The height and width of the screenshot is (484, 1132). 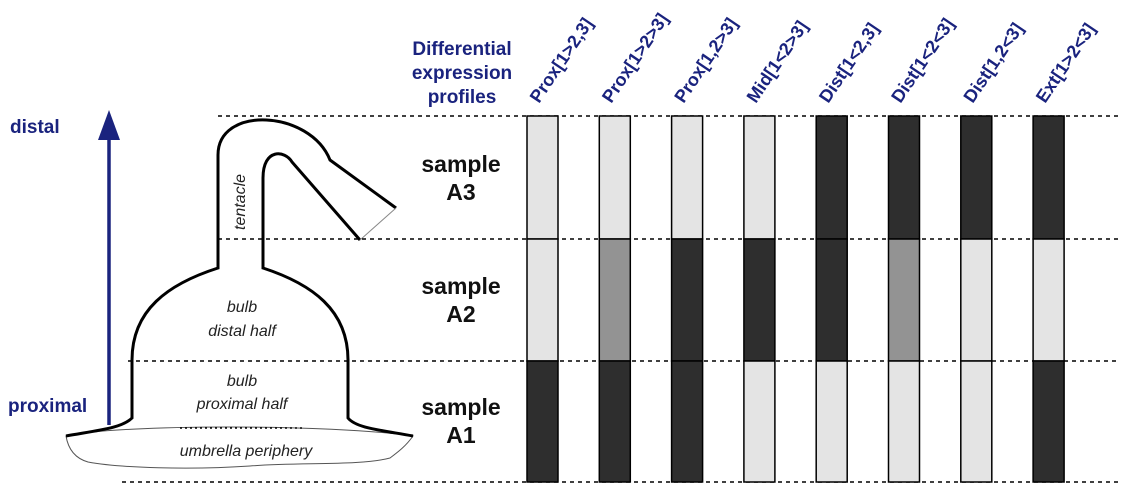 I want to click on profile-column: Ext[1>2<3], so click(x=1066, y=251).